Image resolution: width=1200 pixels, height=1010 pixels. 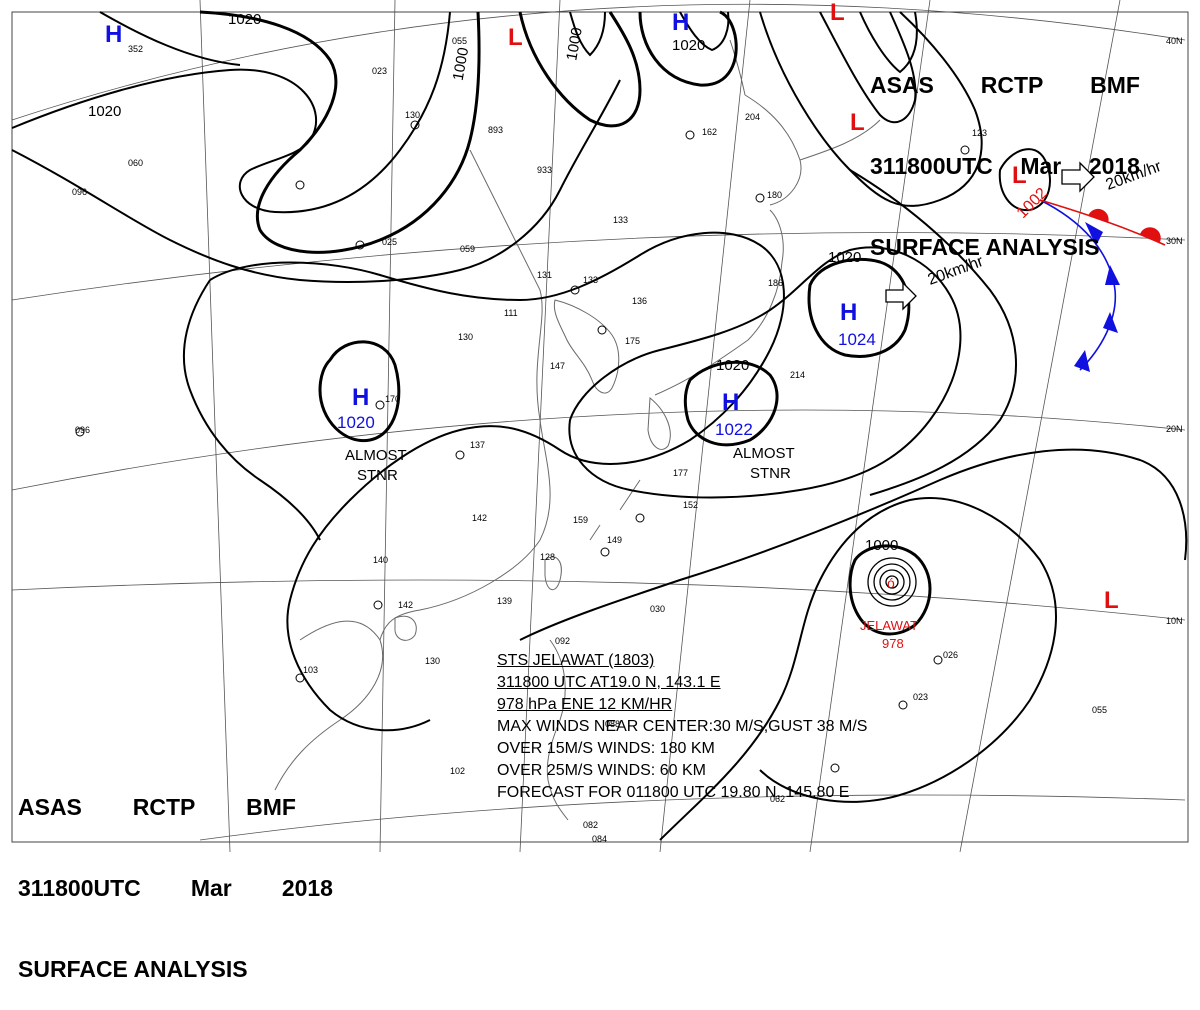 What do you see at coordinates (547, 557) in the screenshot?
I see `station-value: 128` at bounding box center [547, 557].